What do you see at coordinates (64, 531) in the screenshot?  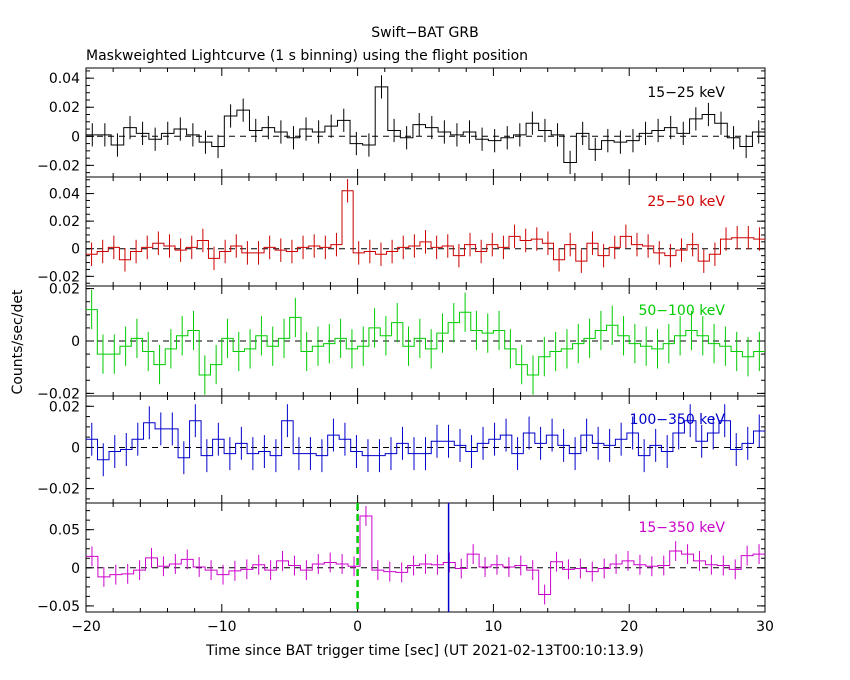 I see `y-tick-label: 0.05` at bounding box center [64, 531].